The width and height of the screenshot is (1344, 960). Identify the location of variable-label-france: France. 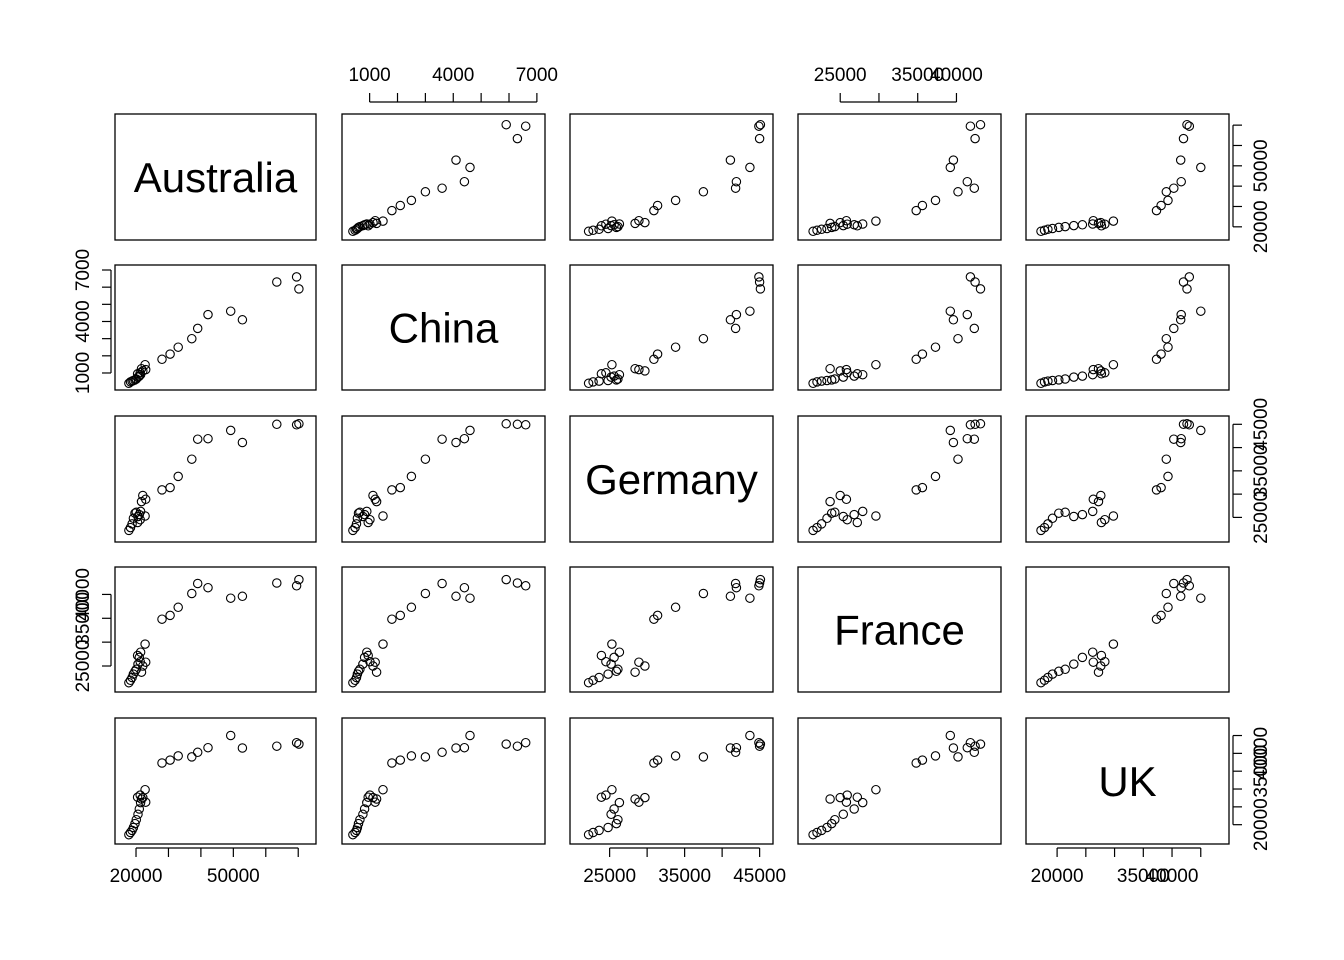
(899, 630).